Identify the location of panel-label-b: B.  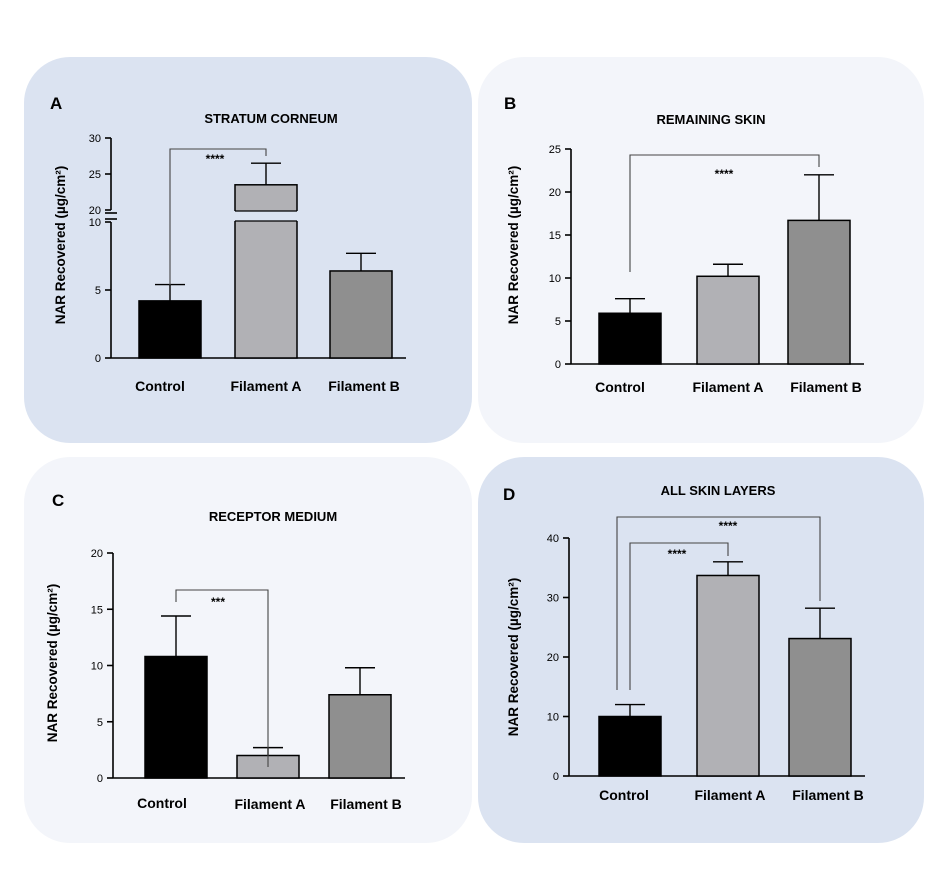
(510, 103).